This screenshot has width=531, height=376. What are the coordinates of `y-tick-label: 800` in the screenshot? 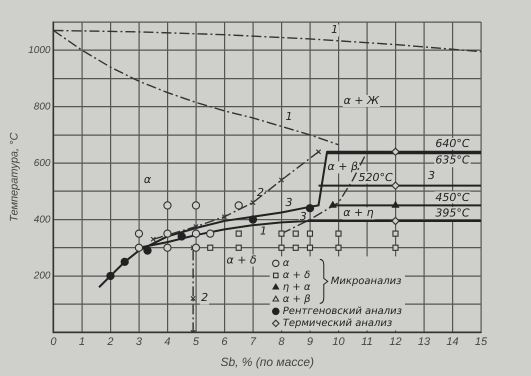 It's located at (42, 106).